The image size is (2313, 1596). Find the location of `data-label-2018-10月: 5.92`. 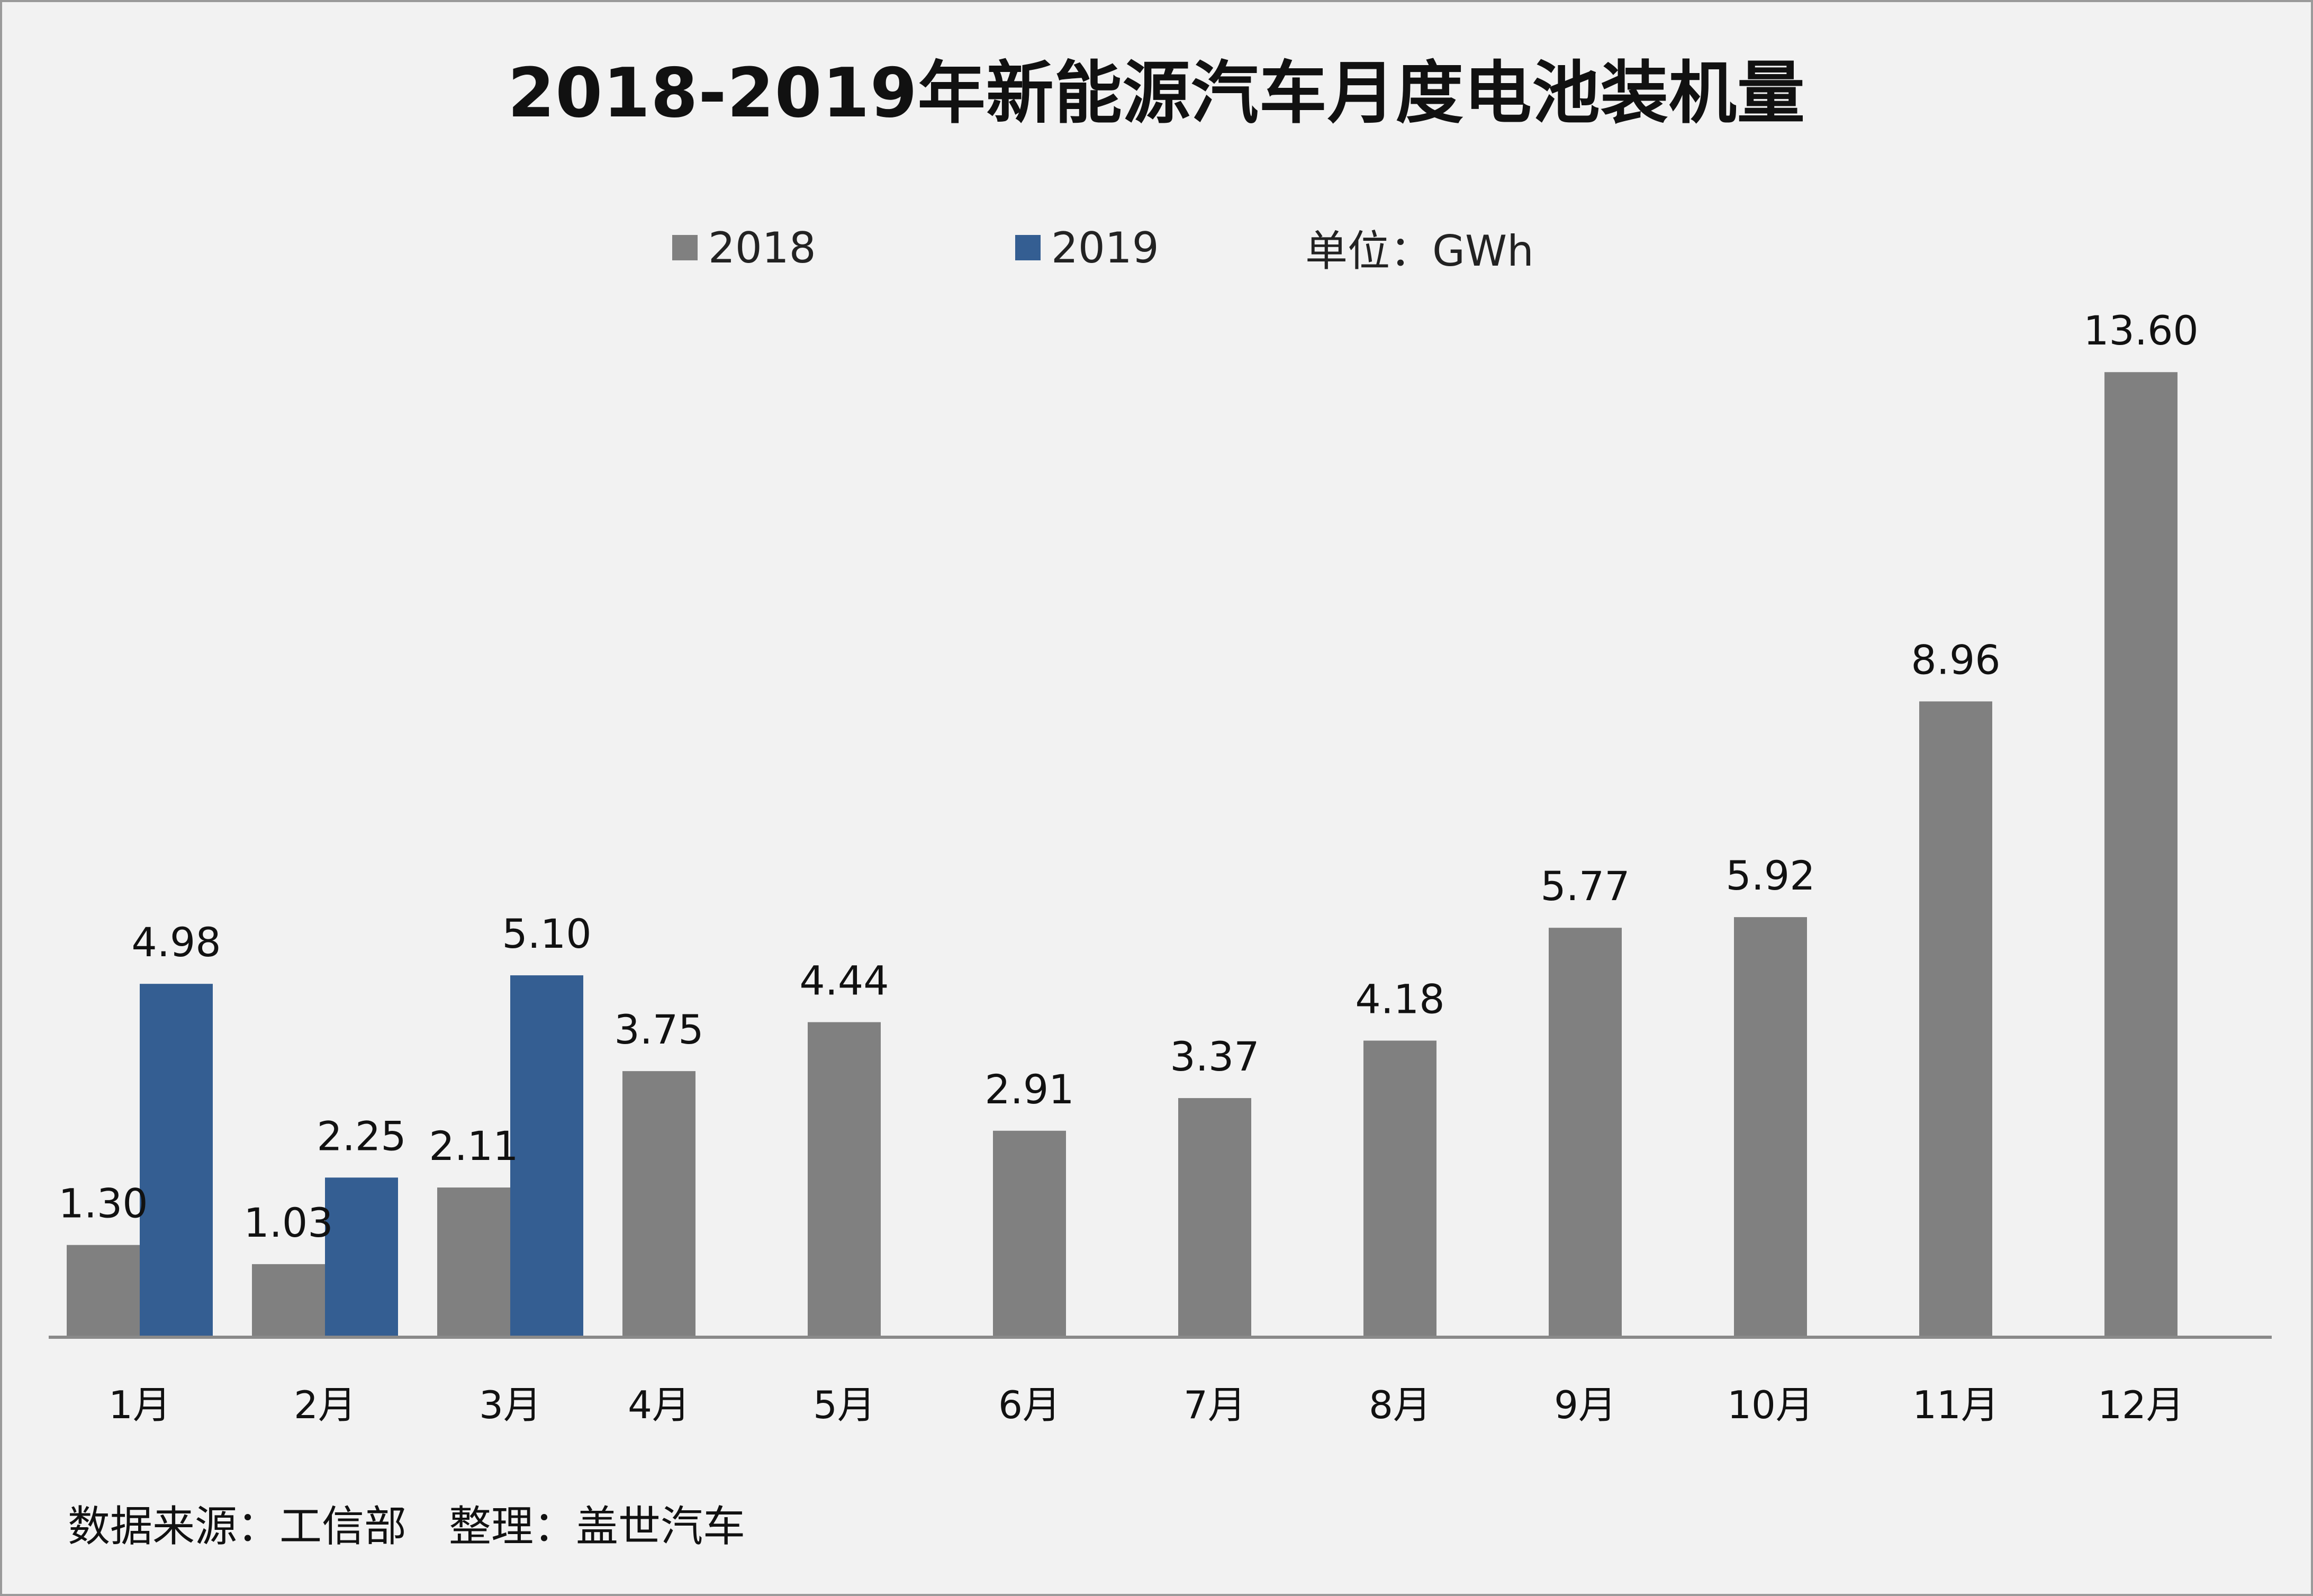

data-label-2018-10月: 5.92 is located at coordinates (1770, 875).